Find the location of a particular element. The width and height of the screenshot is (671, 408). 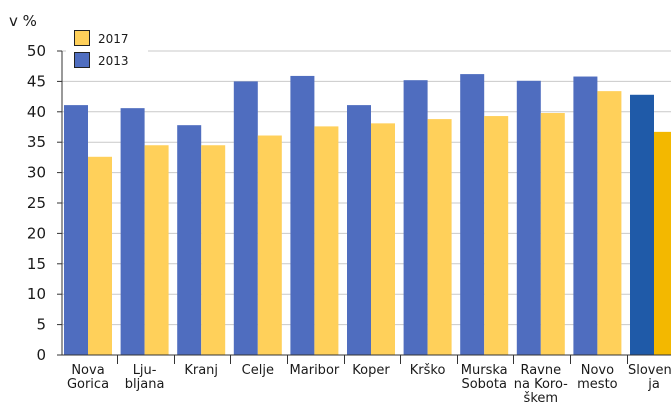

y-tick-label: 45 is located at coordinates (36, 81).